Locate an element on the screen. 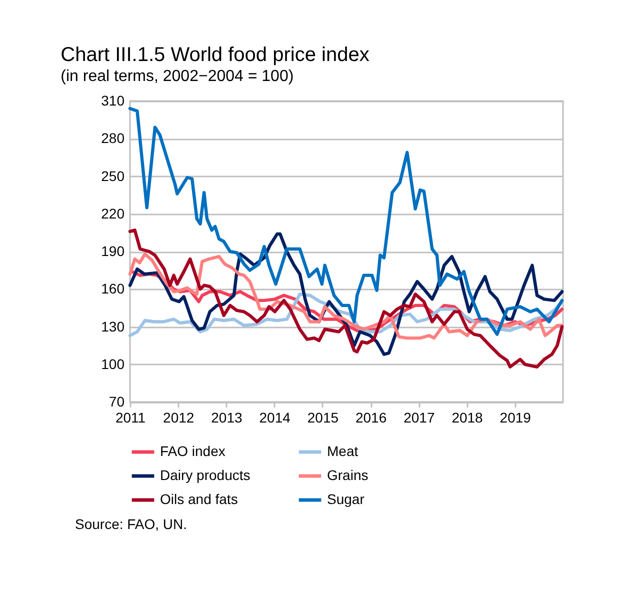 The width and height of the screenshot is (621, 590). line-series is located at coordinates (346, 296).